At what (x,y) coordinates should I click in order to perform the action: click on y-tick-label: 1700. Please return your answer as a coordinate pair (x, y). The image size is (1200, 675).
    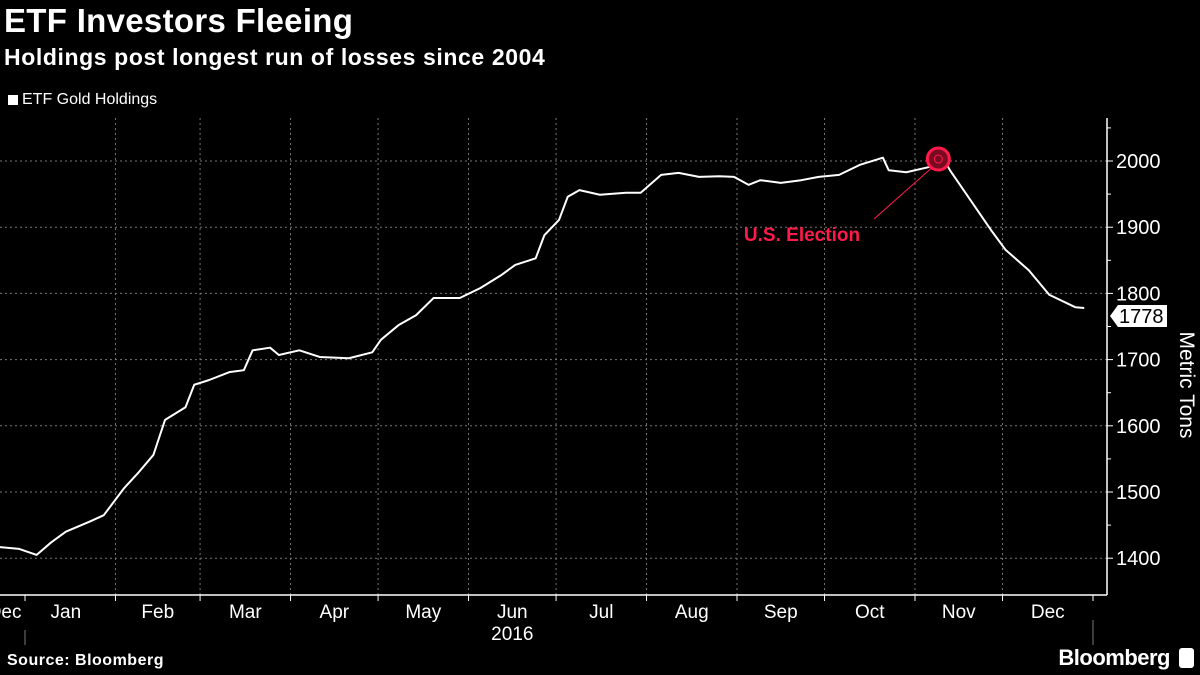
    Looking at the image, I should click on (1138, 361).